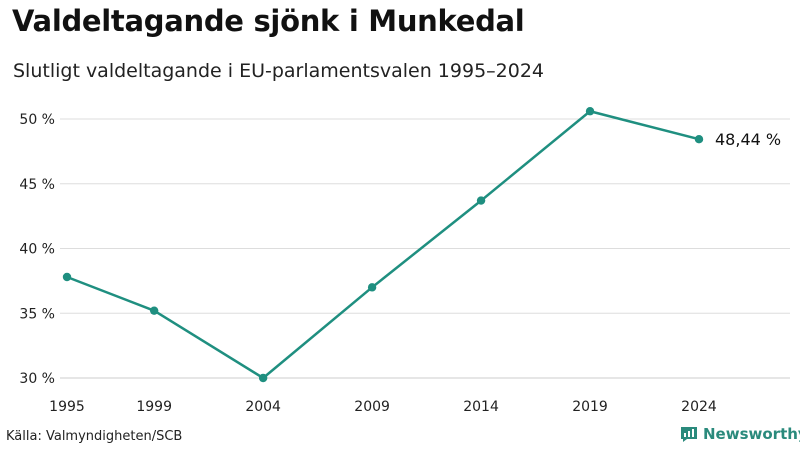 The width and height of the screenshot is (800, 450). What do you see at coordinates (751, 434) in the screenshot?
I see `brand-name: Newsworthy` at bounding box center [751, 434].